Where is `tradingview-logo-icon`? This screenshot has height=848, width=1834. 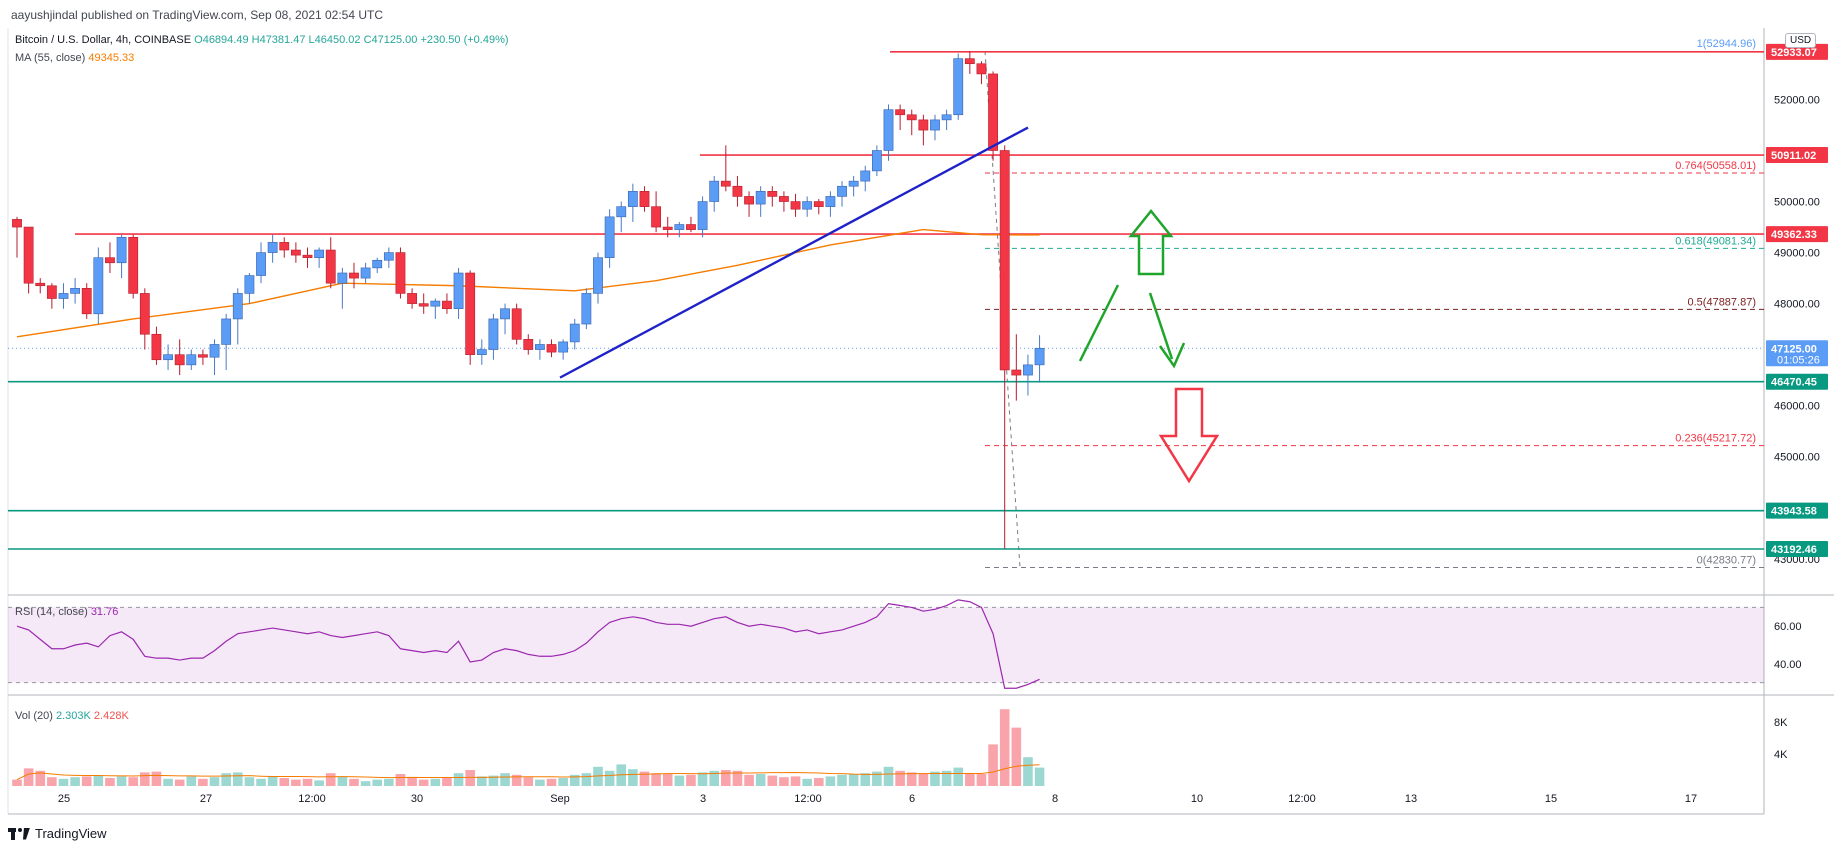
tradingview-logo-icon is located at coordinates (19, 833).